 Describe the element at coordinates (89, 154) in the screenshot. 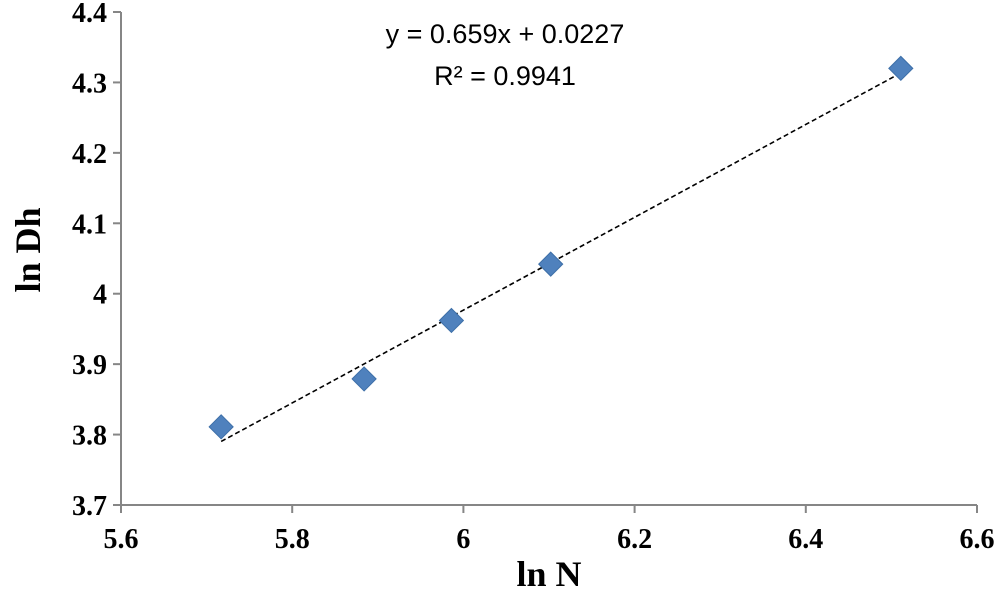

I see `y-tick-label: 4.2` at that location.